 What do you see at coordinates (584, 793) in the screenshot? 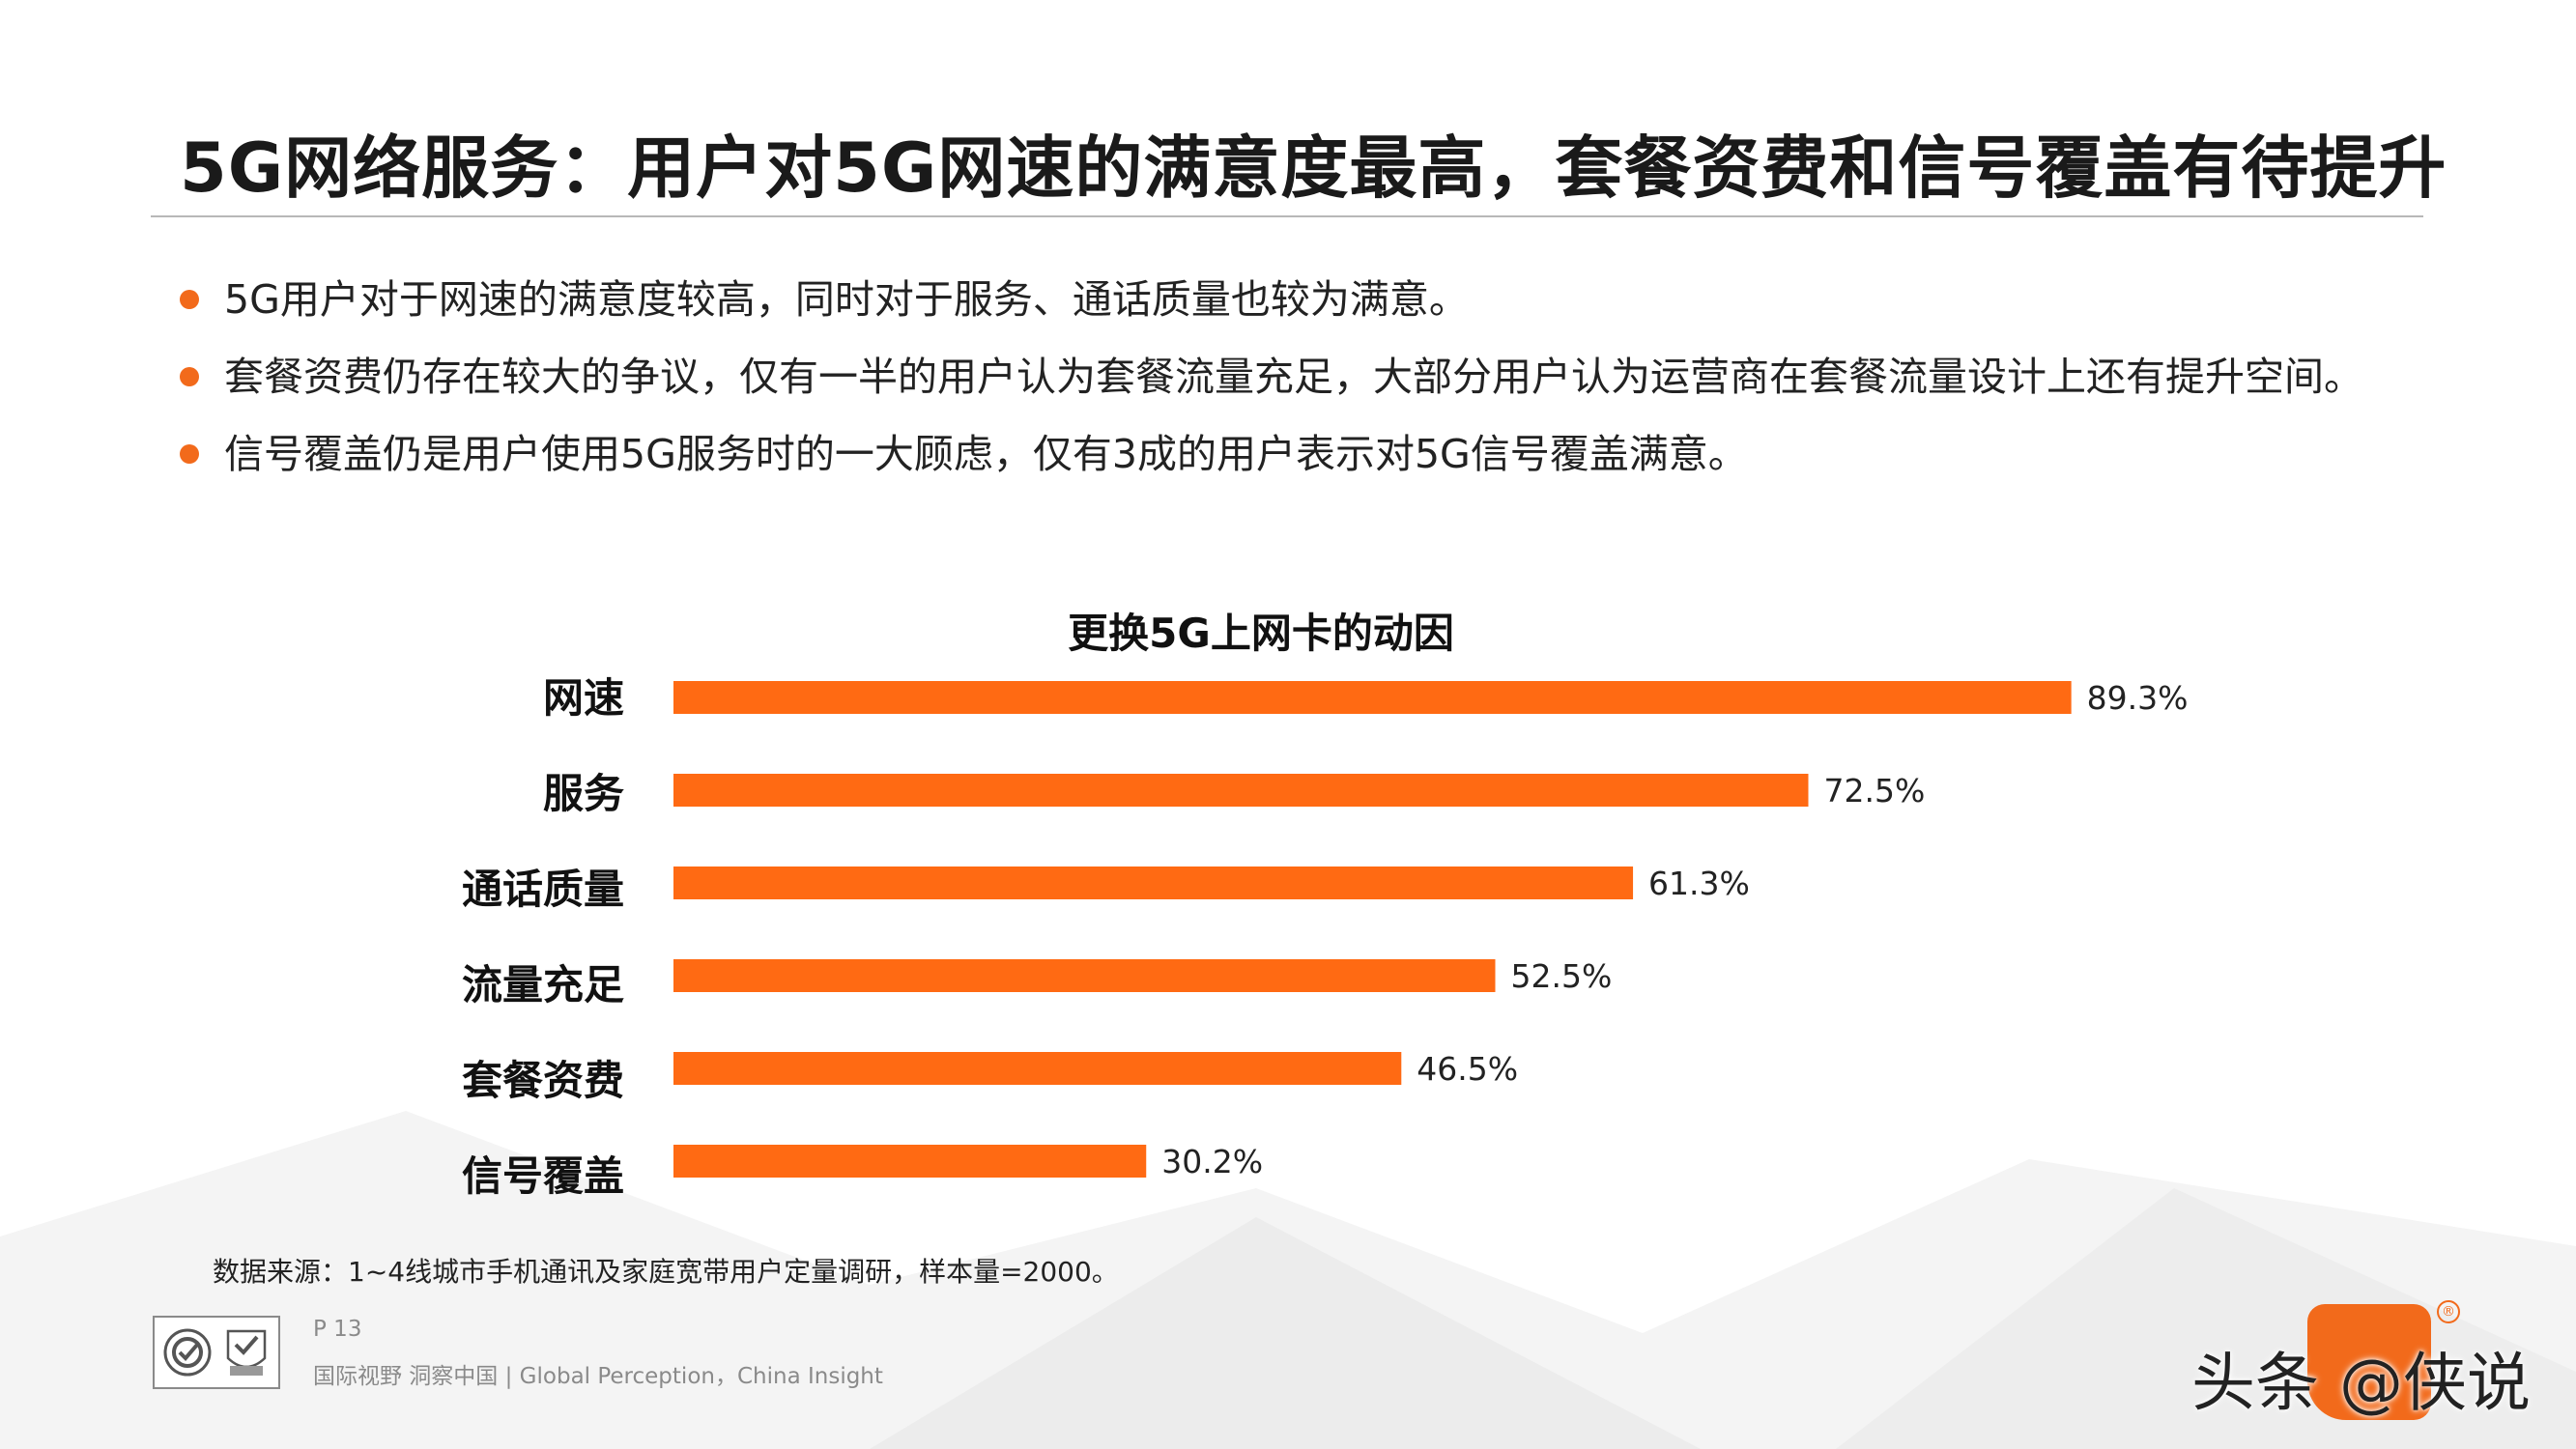
I see `category-label: 服务` at bounding box center [584, 793].